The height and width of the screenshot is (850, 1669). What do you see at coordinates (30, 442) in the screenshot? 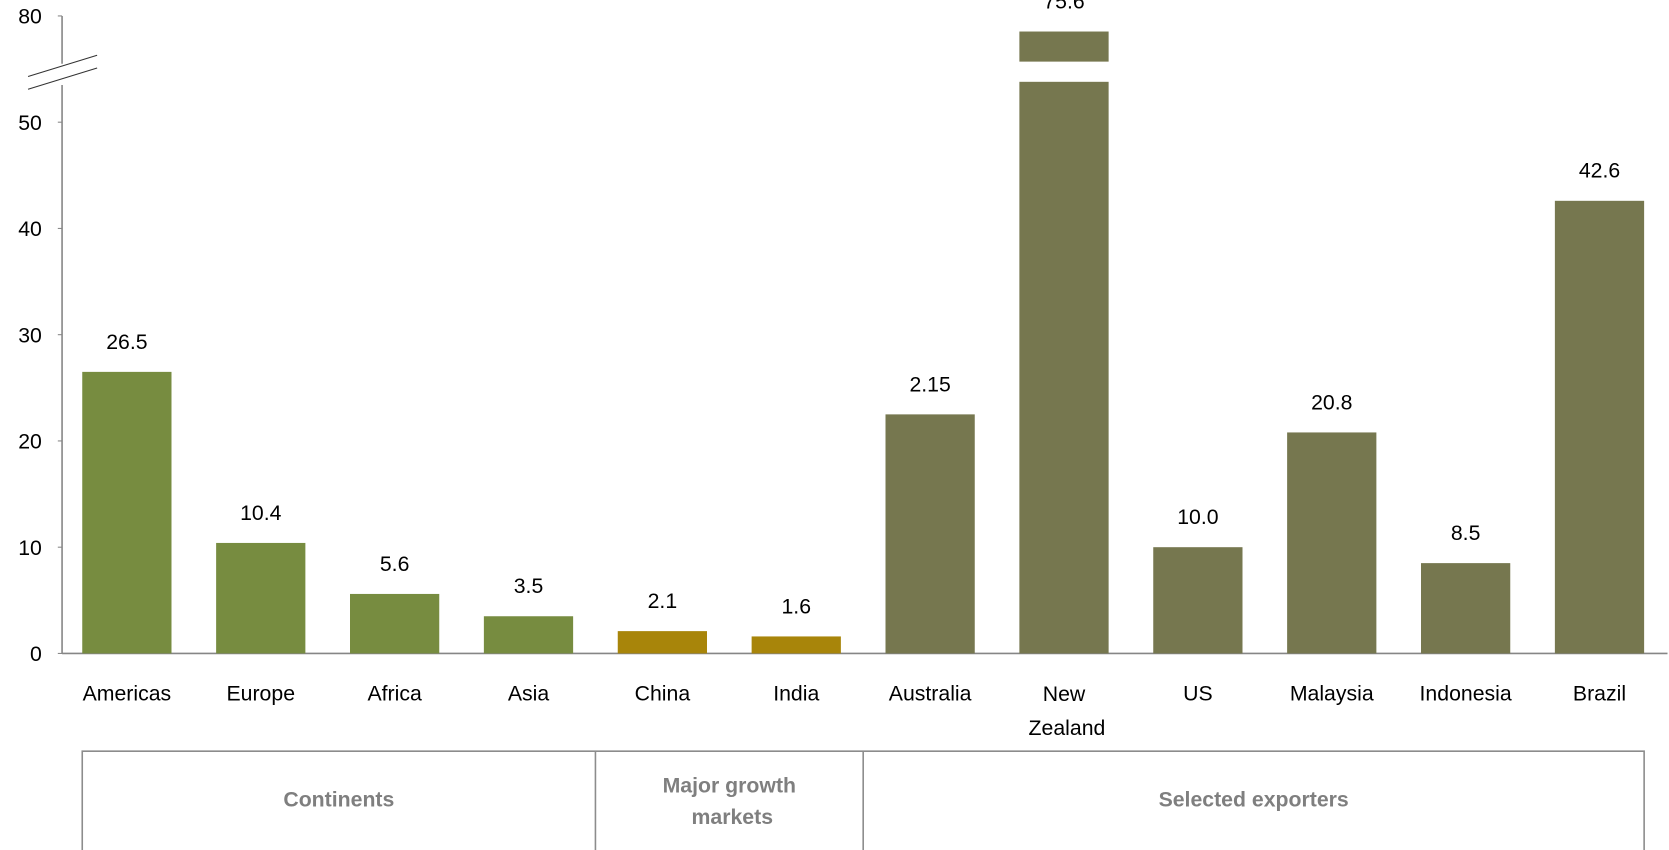
I see `y-tick-label: 20` at bounding box center [30, 442].